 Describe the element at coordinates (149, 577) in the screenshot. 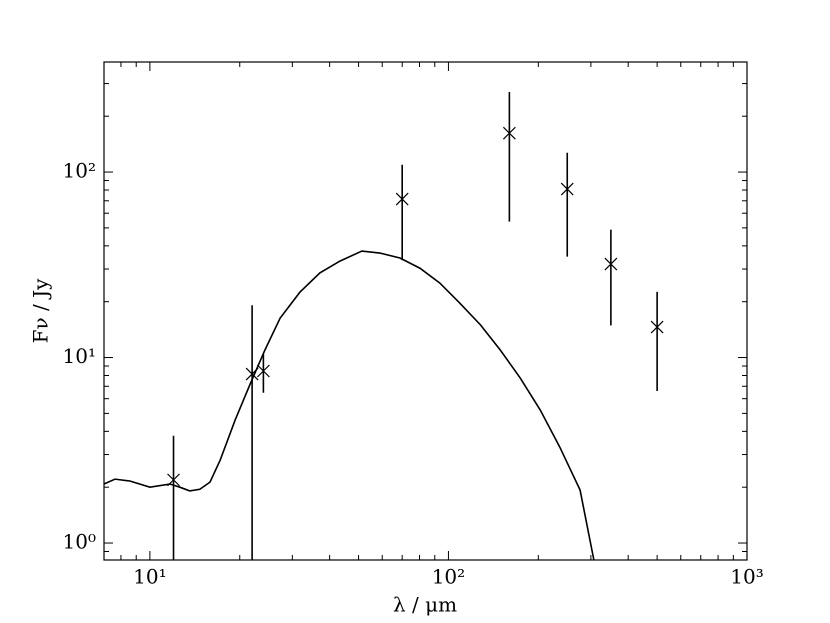

I see `x-tick-label: 10¹` at that location.